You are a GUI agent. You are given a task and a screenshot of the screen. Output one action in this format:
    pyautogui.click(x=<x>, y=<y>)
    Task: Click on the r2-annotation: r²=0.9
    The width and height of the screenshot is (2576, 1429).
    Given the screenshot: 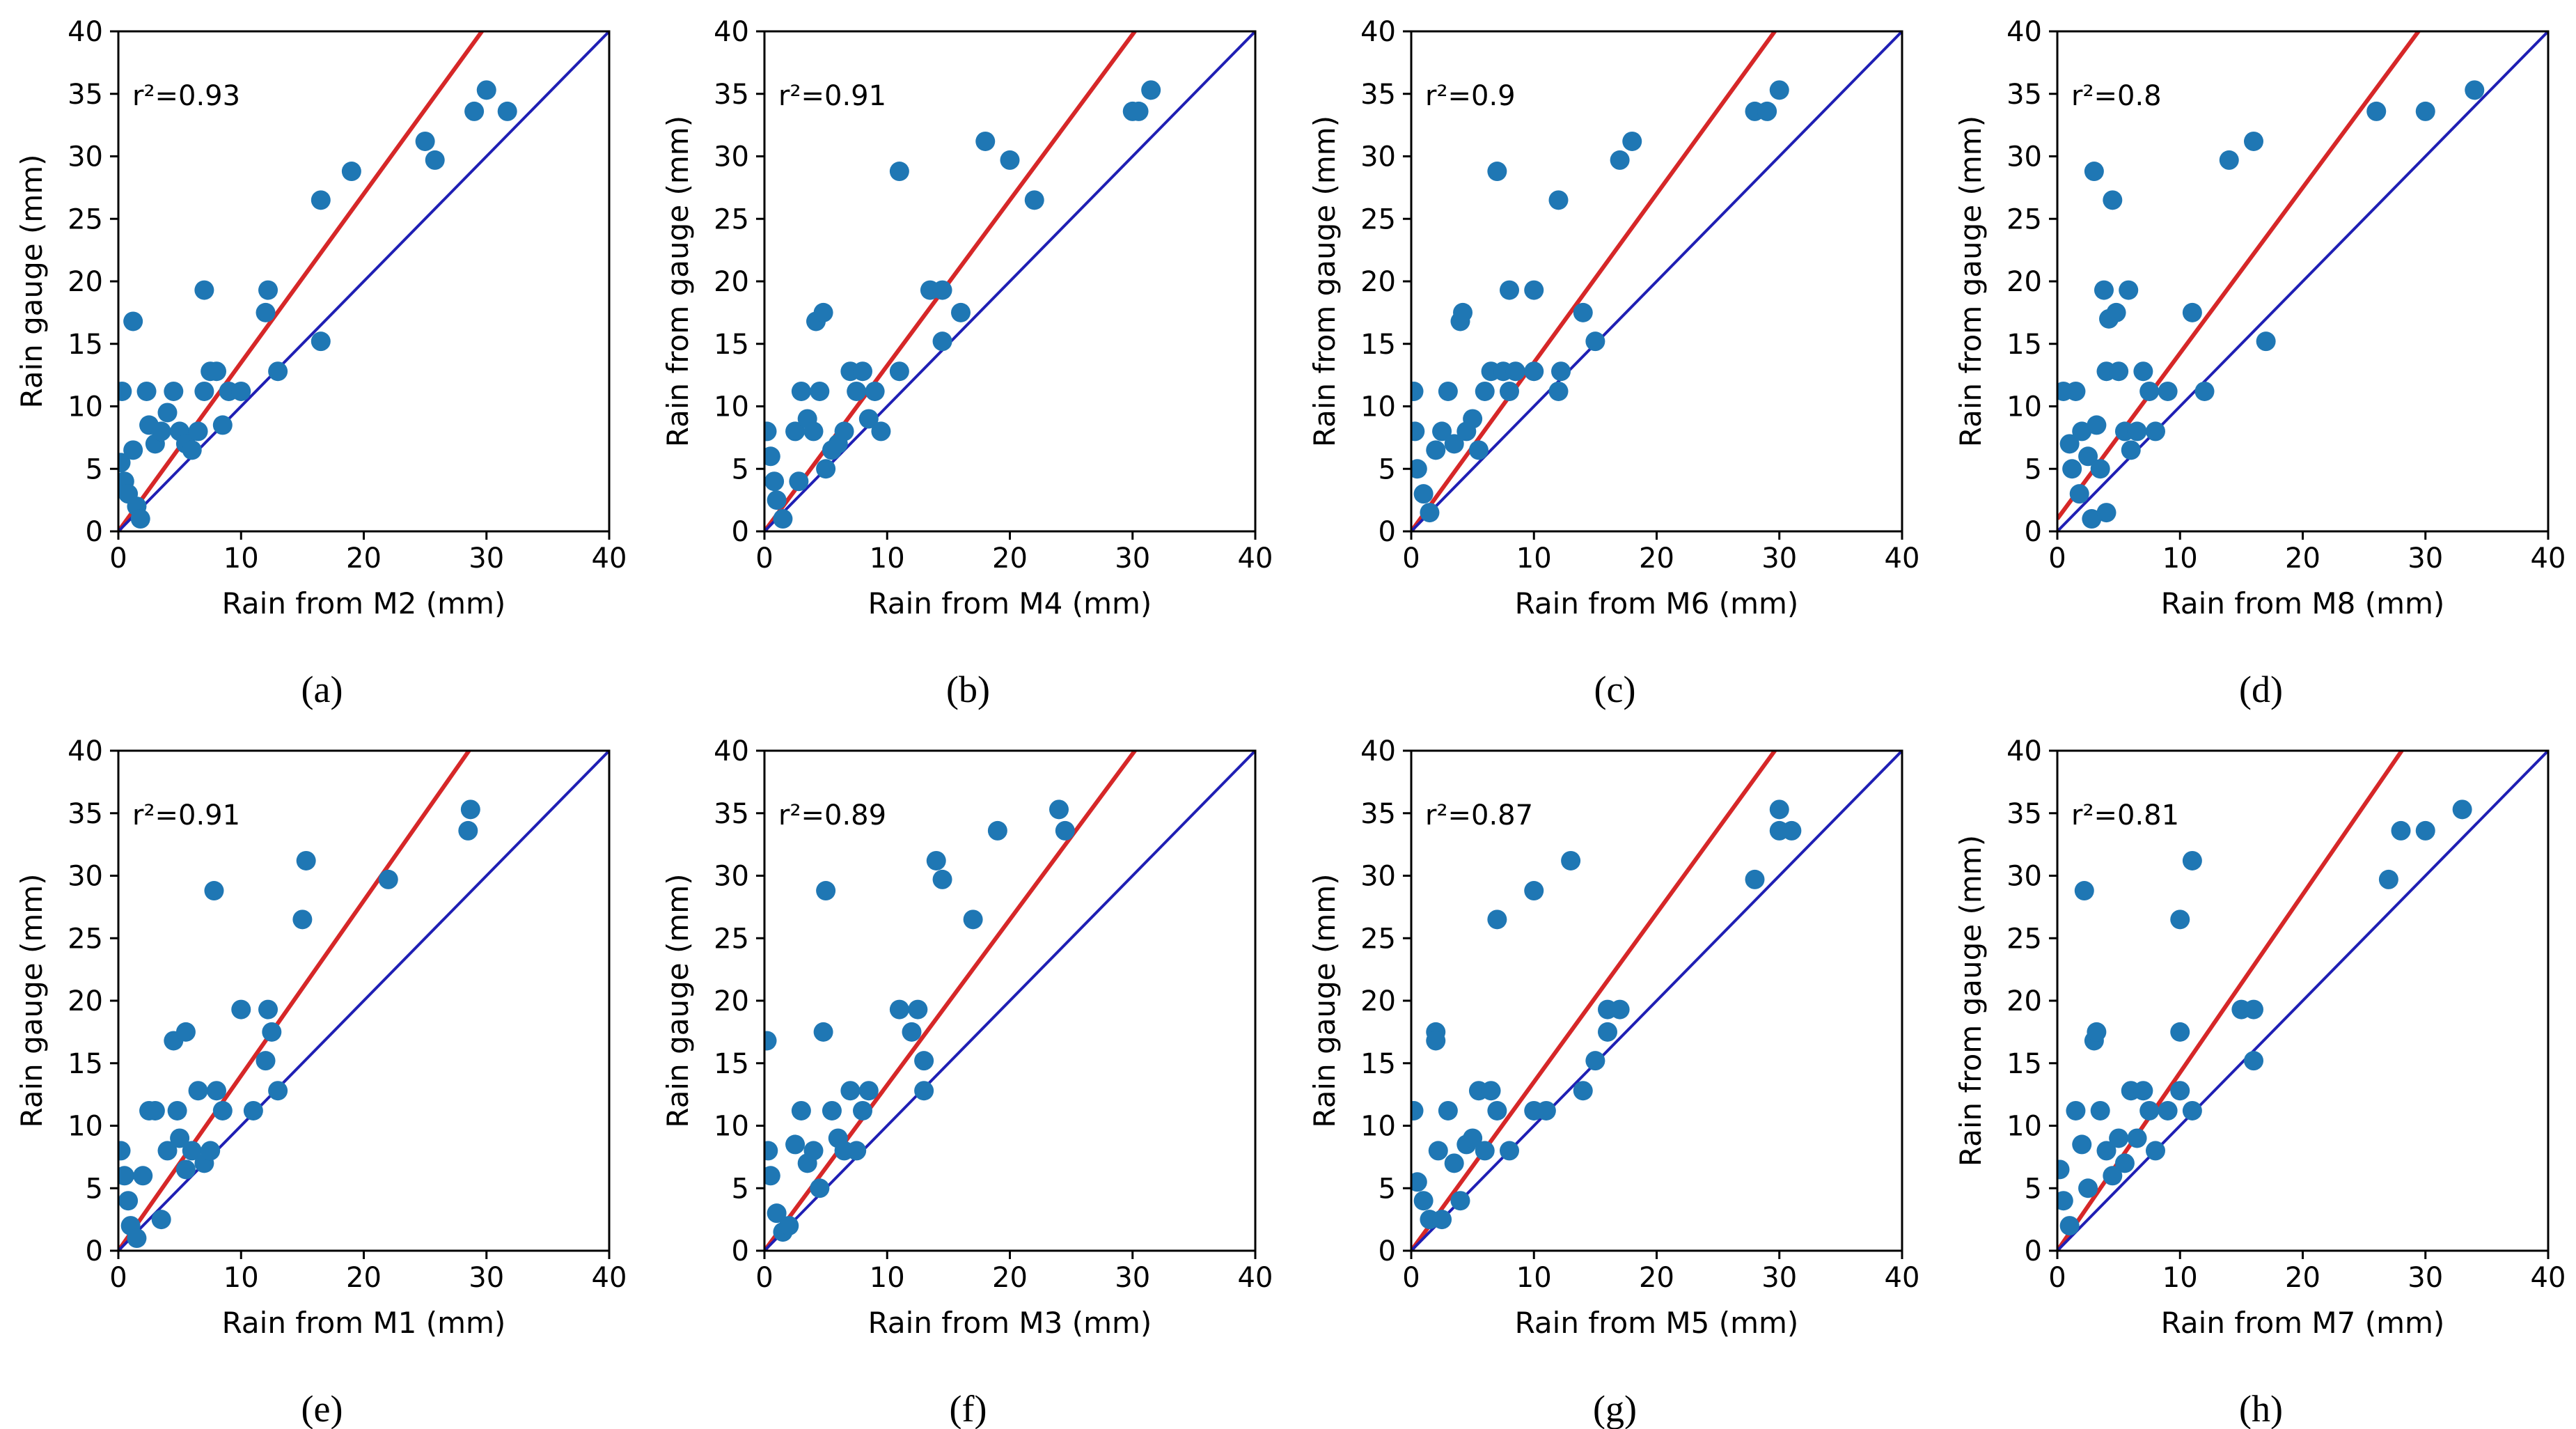 What is the action you would take?
    pyautogui.click(x=1470, y=96)
    